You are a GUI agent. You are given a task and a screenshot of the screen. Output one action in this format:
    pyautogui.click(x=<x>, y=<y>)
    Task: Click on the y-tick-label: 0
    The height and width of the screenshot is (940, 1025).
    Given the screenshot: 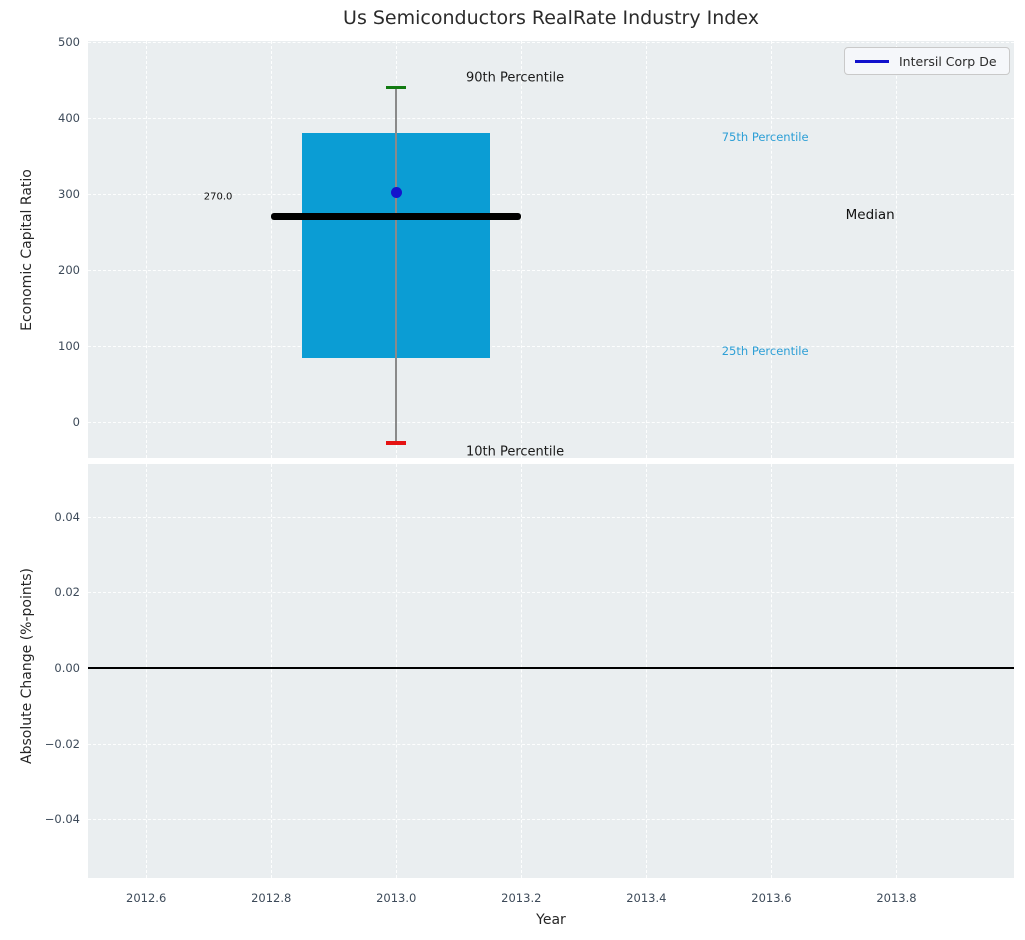 What is the action you would take?
    pyautogui.click(x=76, y=421)
    